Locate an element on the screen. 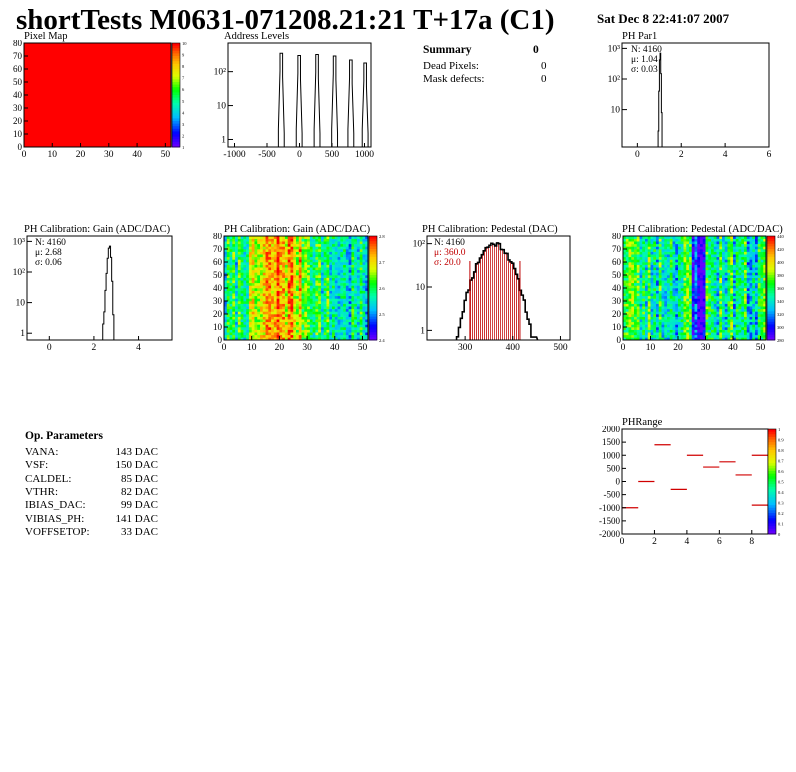 This screenshot has height=772, width=796. y-tick-label: 20 is located at coordinates (18, 121).